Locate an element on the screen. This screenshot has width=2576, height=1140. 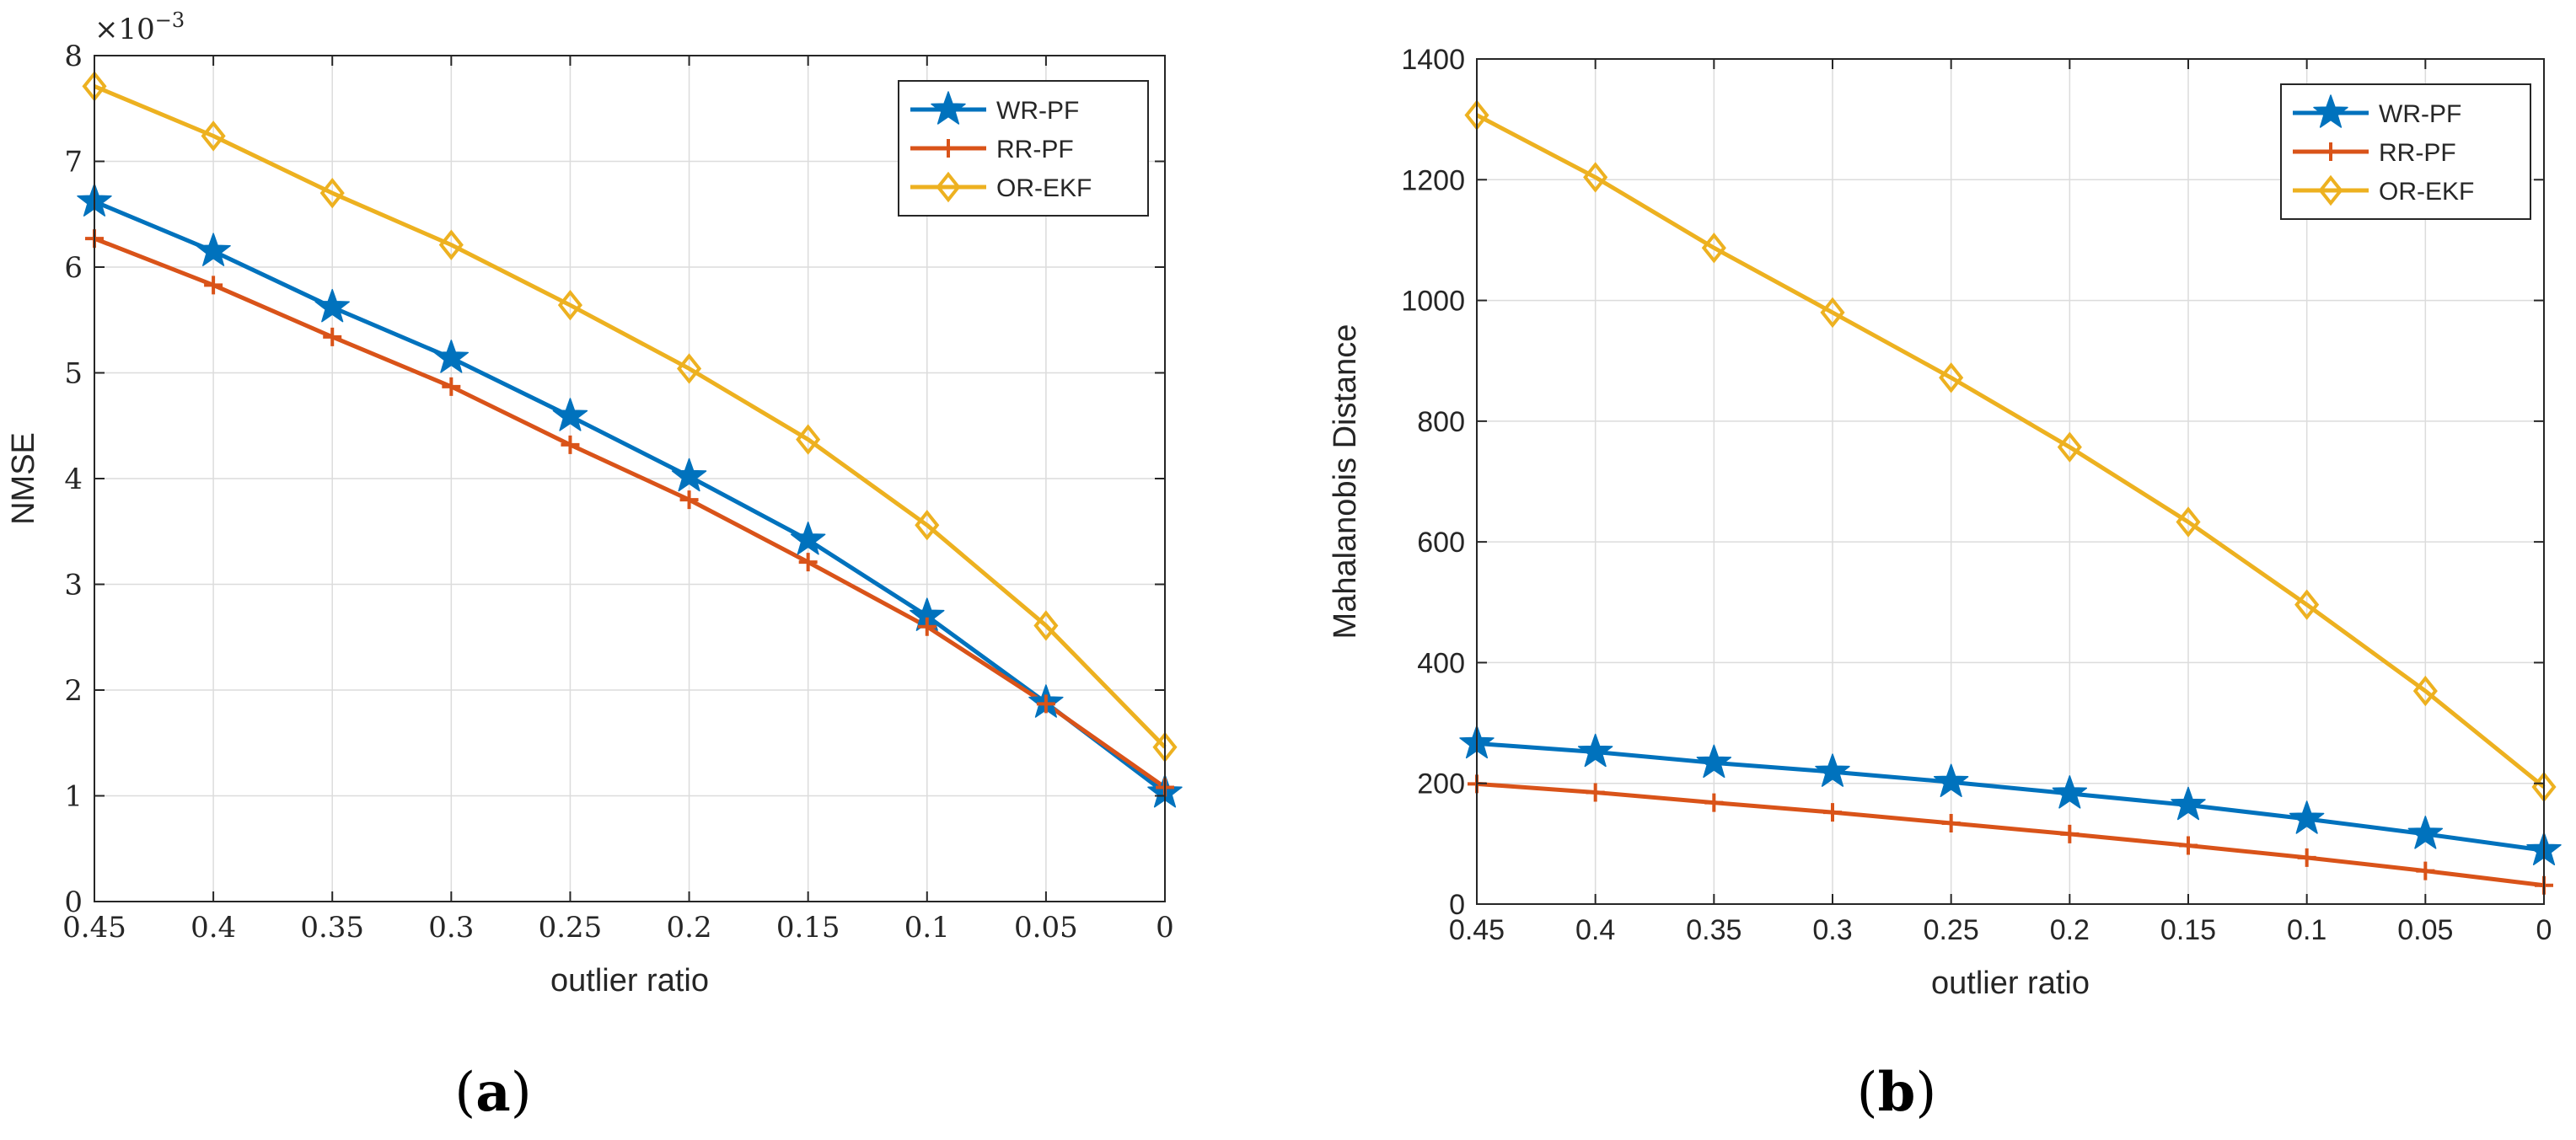
y-tick-label: 200 is located at coordinates (1441, 784).